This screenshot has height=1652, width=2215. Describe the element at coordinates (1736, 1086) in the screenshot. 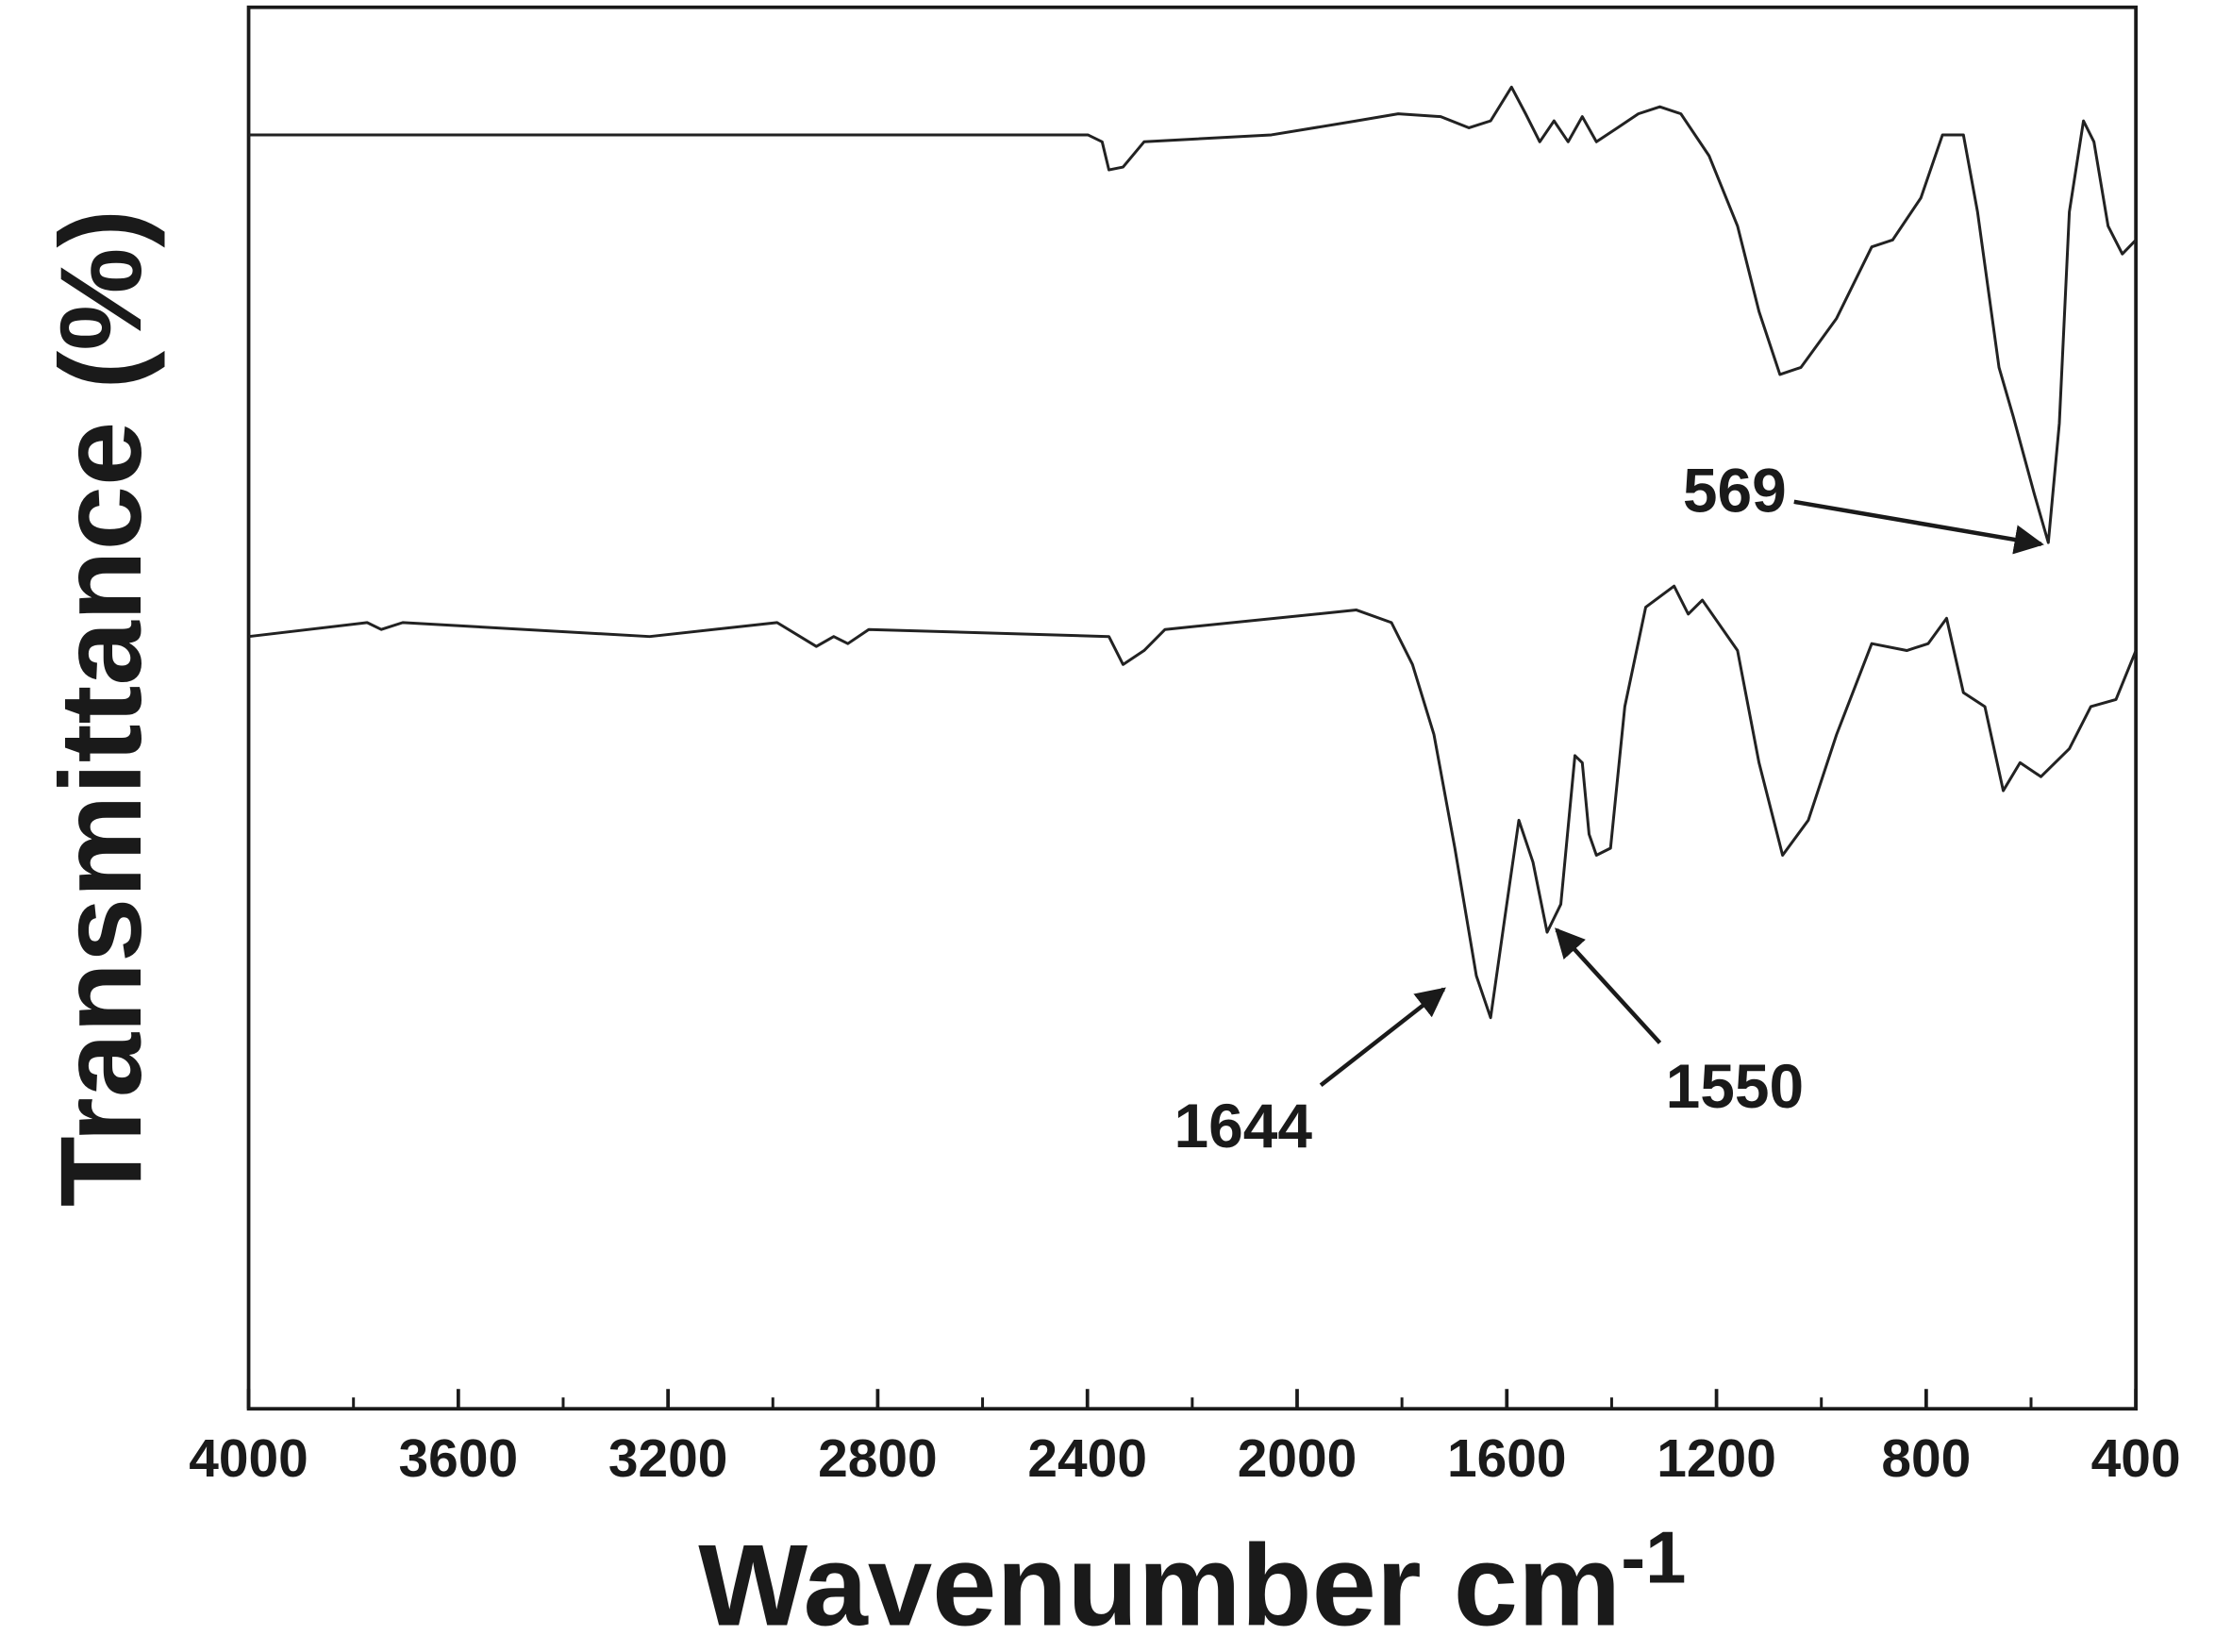

I see `peak-annotation: 1550` at that location.